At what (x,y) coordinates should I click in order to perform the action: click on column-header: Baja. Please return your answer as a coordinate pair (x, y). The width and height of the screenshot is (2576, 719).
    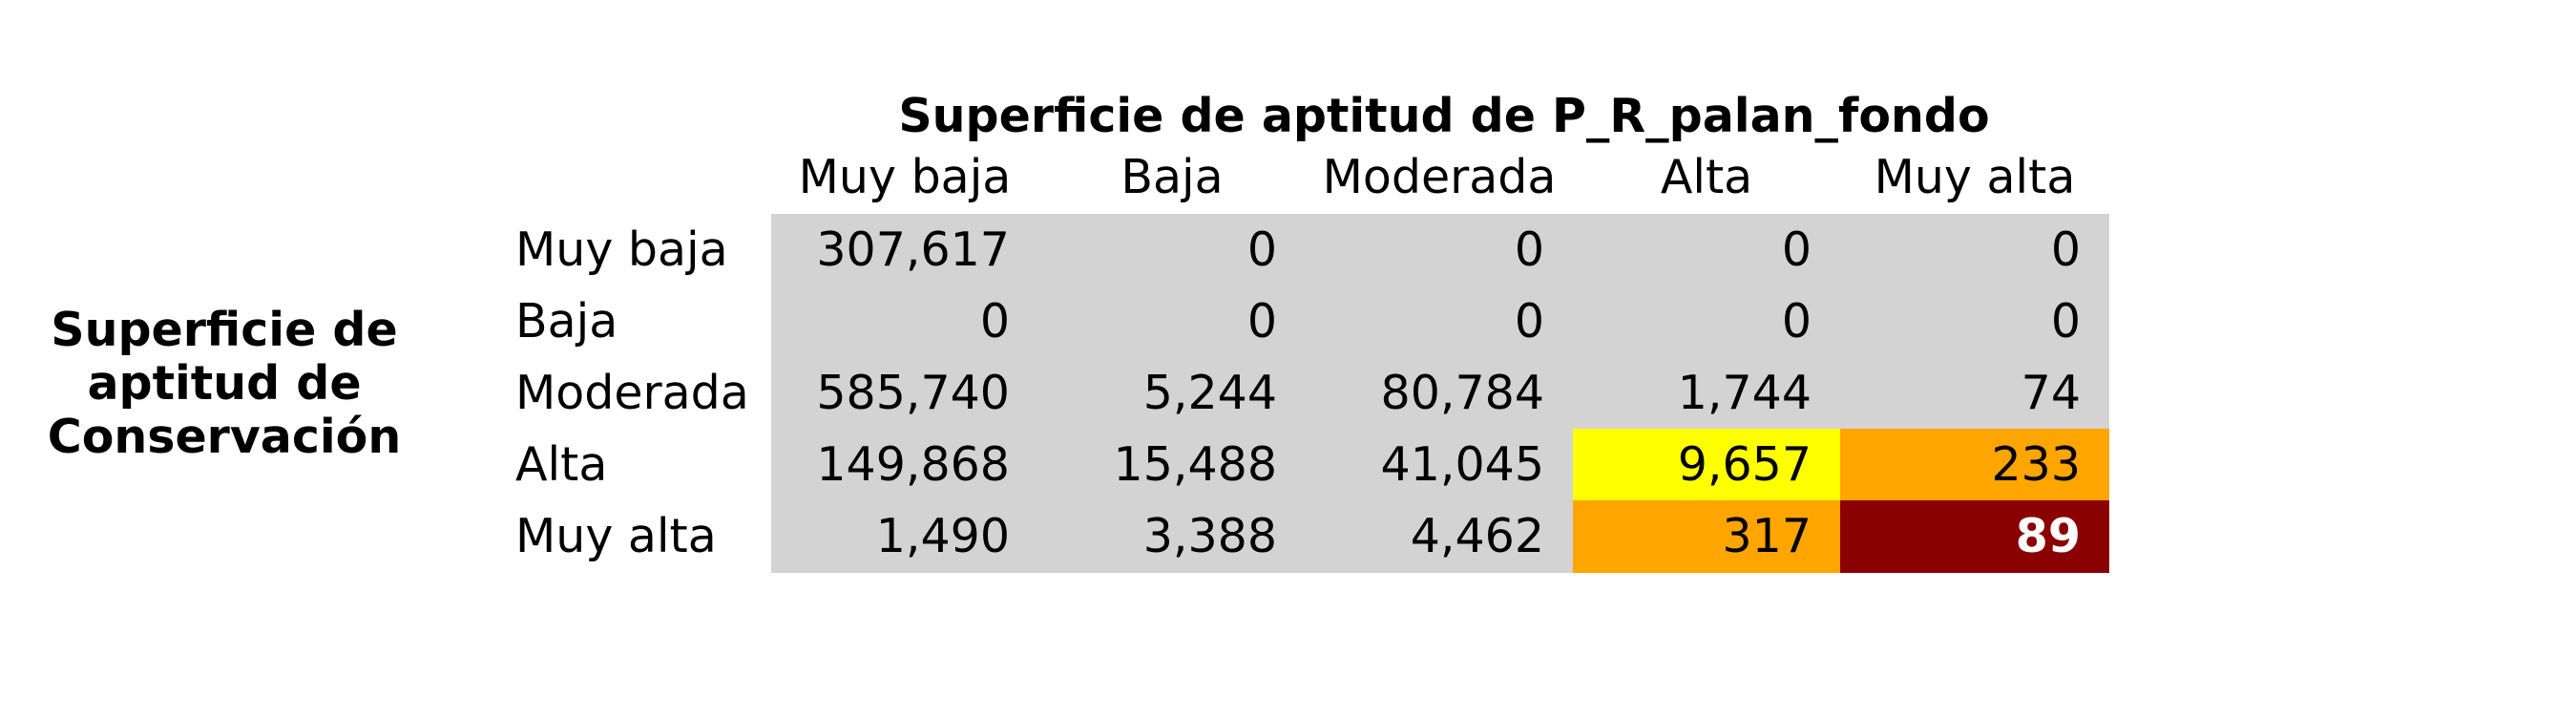
    Looking at the image, I should click on (1172, 177).